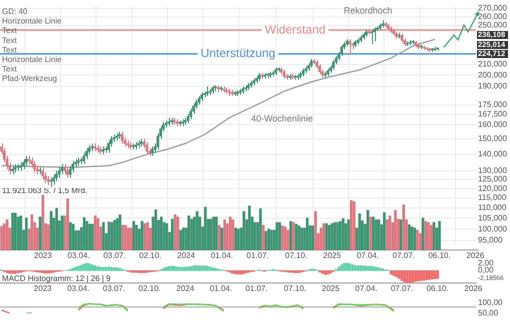 The height and width of the screenshot is (320, 510). What do you see at coordinates (492, 207) in the screenshot?
I see `y-tick-label: 110,000` at bounding box center [492, 207].